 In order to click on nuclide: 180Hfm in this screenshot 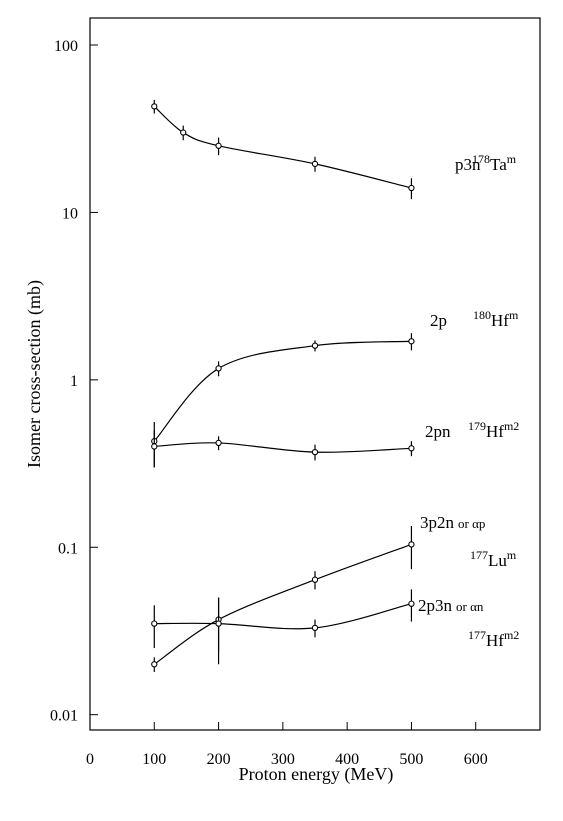, I will do `click(496, 319)`.